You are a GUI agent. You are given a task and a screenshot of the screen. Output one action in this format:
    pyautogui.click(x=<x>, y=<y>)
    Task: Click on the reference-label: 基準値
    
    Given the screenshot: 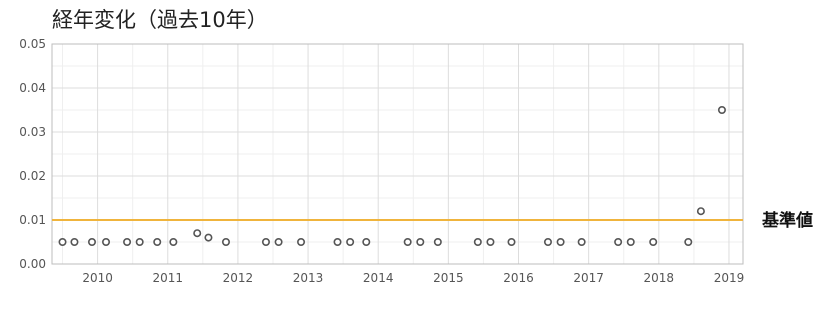 What is the action you would take?
    pyautogui.click(x=787, y=220)
    